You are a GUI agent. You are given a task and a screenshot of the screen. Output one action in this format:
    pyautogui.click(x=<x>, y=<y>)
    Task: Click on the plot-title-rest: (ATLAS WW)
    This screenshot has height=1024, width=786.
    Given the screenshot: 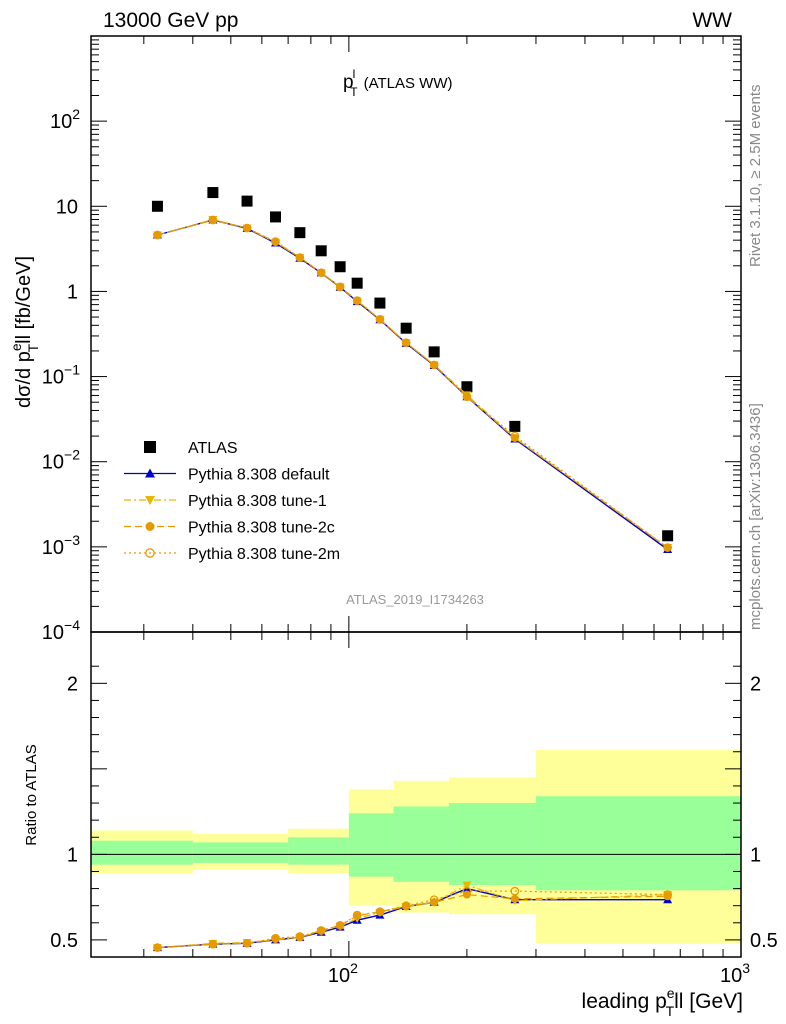 What is the action you would take?
    pyautogui.click(x=408, y=83)
    